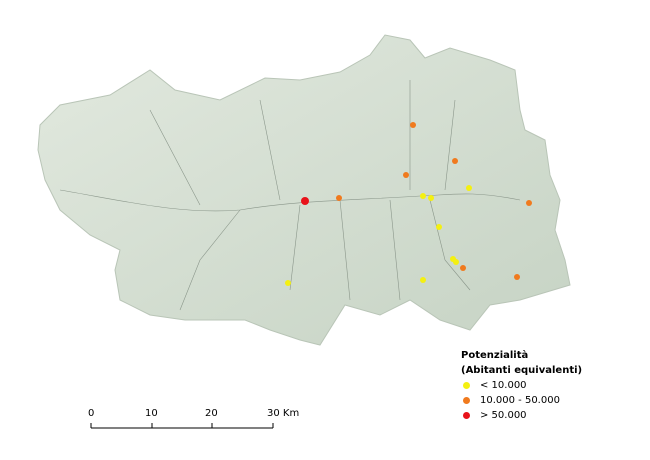 This screenshot has width=650, height=460. I want to click on legend-label: > 50.000, so click(503, 415).